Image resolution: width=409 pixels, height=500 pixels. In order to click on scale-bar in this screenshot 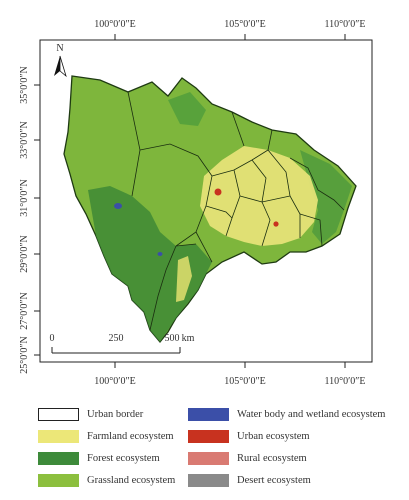, I will do `click(116, 350)`.